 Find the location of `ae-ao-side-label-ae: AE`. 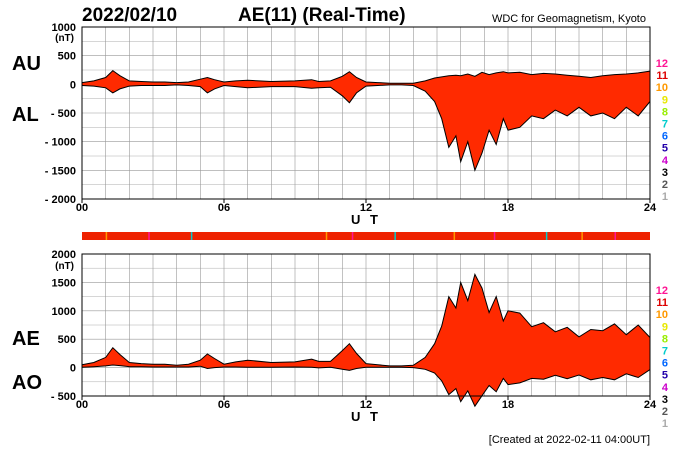

ae-ao-side-label-ae: AE is located at coordinates (26, 339).